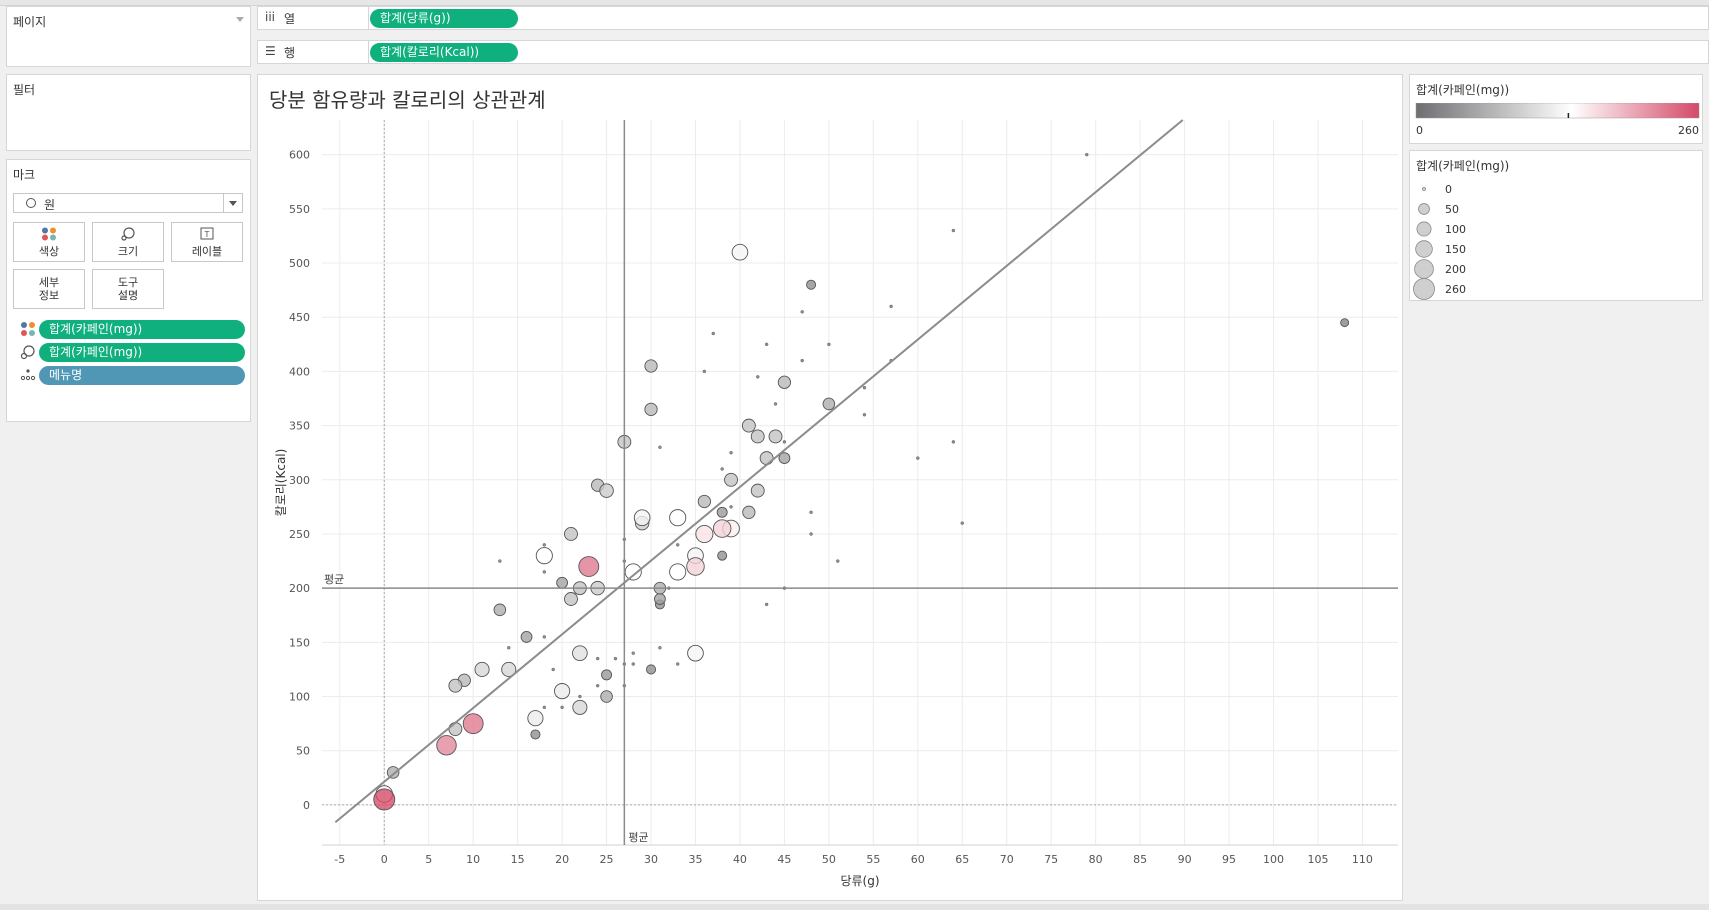 The height and width of the screenshot is (910, 1709). What do you see at coordinates (128, 251) in the screenshot?
I see `size-button-label: 크기` at bounding box center [128, 251].